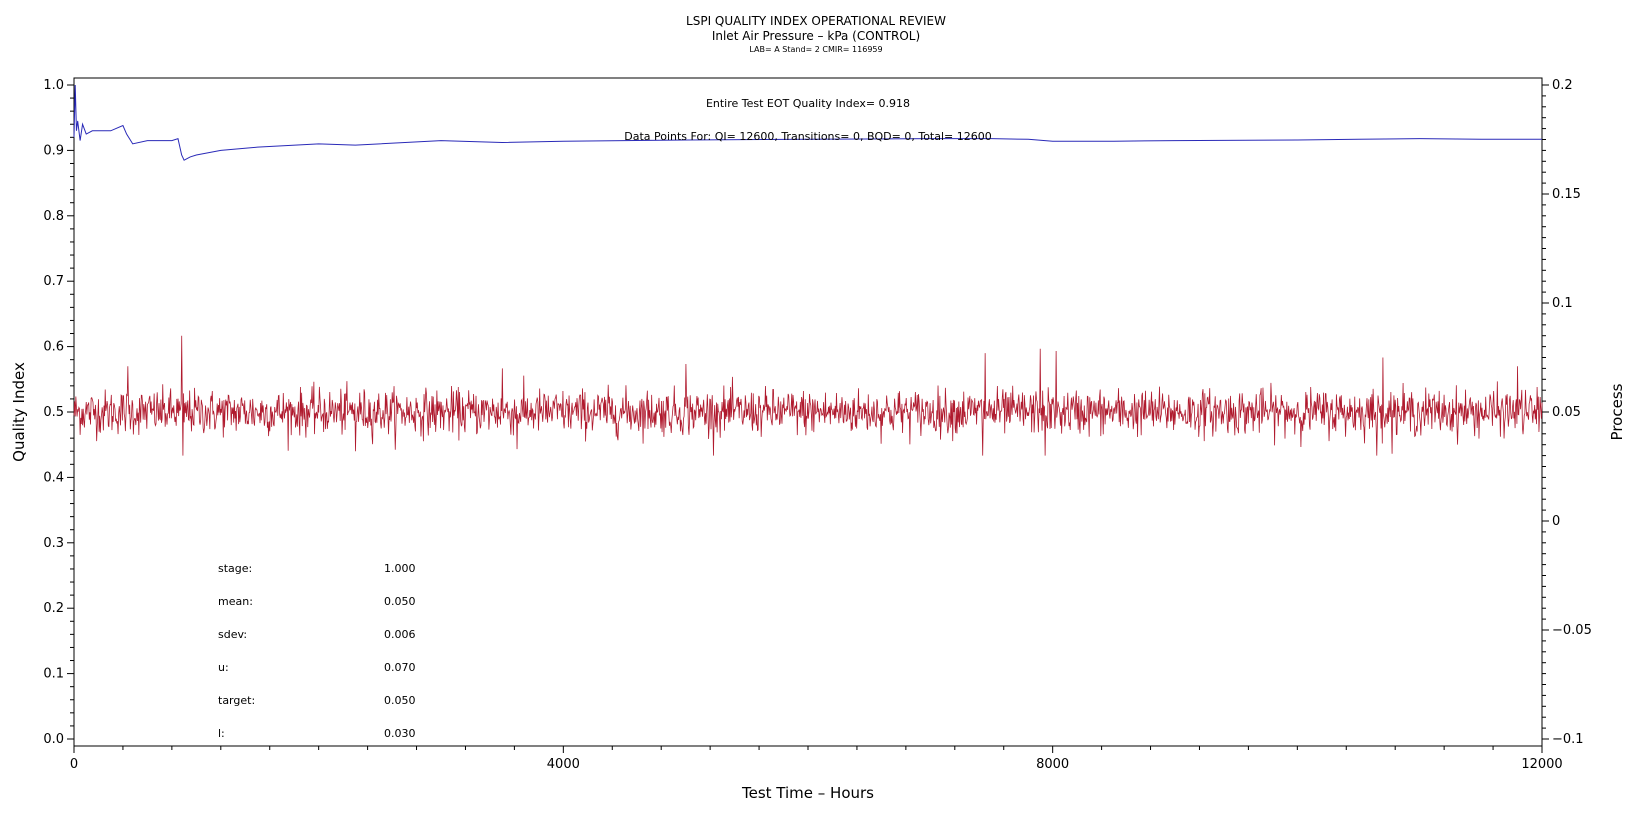 This screenshot has height=819, width=1632. Describe the element at coordinates (223, 667) in the screenshot. I see `stat-label: u:` at that location.